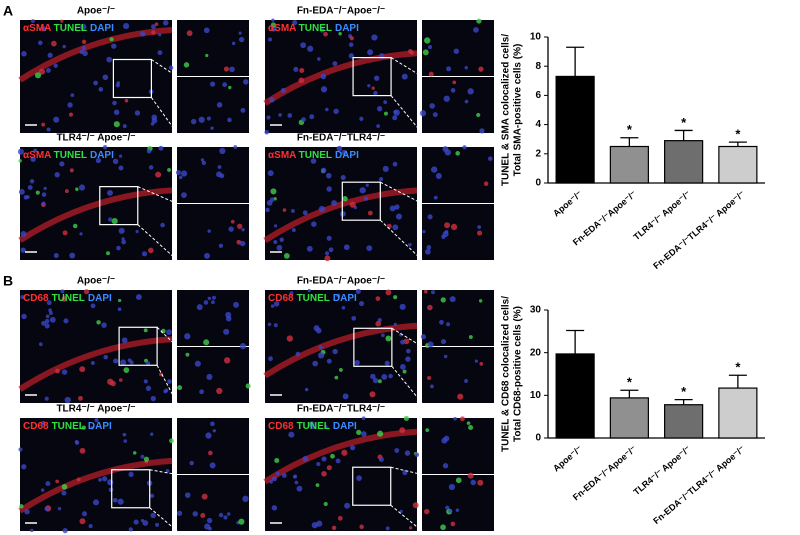 Image resolution: width=800 pixels, height=535 pixels. I want to click on y-tick-label: 6, so click(538, 95).